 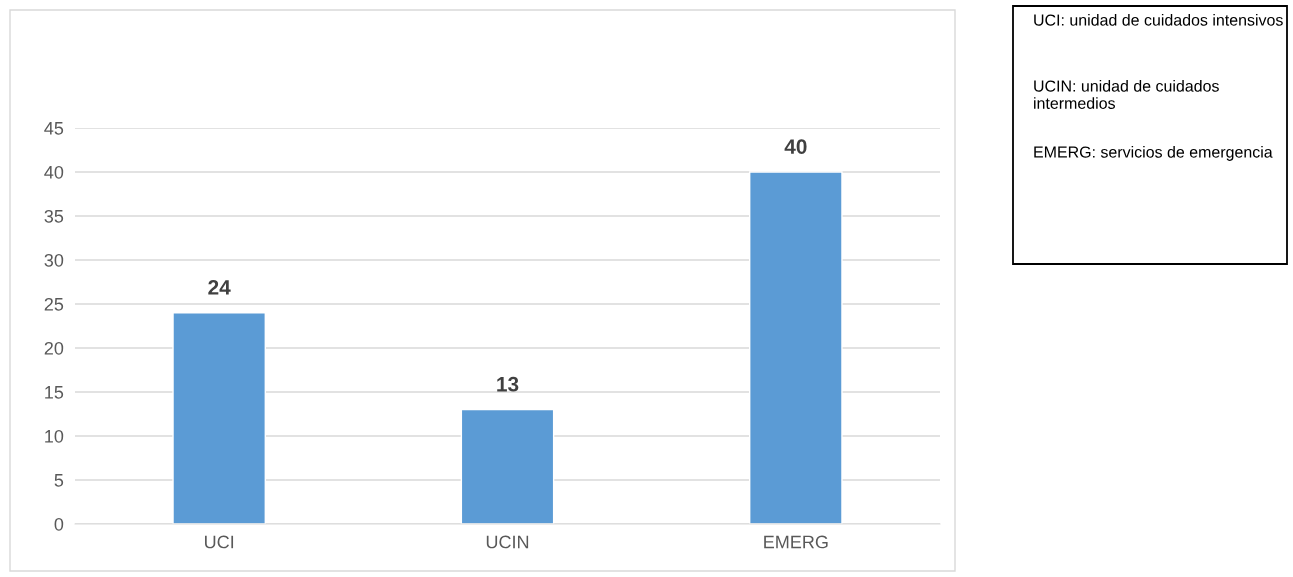 What do you see at coordinates (59, 524) in the screenshot?
I see `y-tick-label: 0` at bounding box center [59, 524].